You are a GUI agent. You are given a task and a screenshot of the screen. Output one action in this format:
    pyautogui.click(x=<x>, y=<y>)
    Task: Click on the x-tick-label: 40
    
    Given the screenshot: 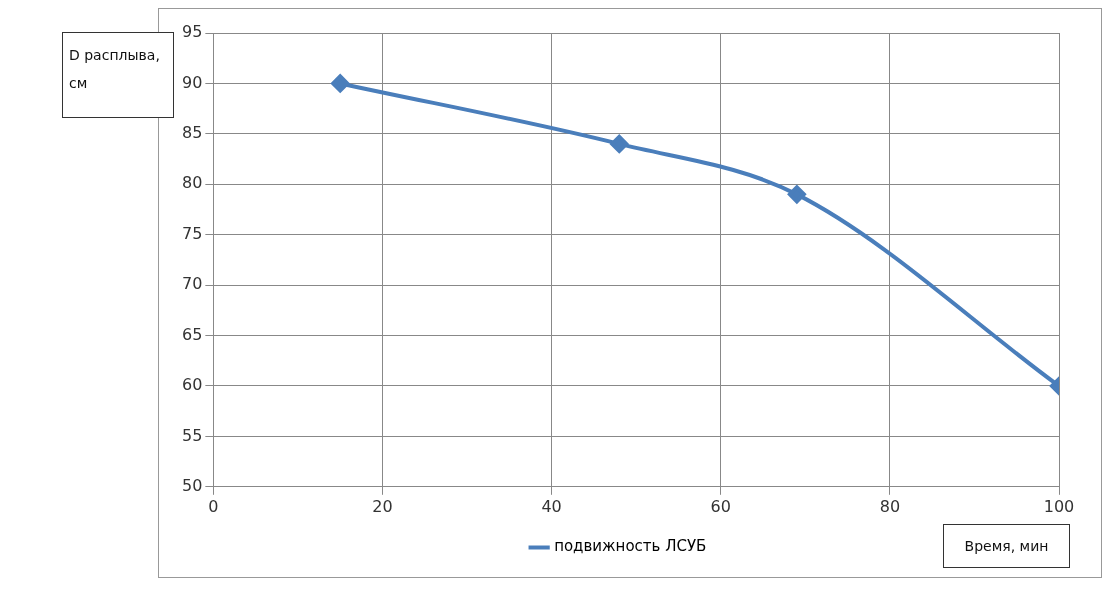 What is the action you would take?
    pyautogui.click(x=551, y=506)
    